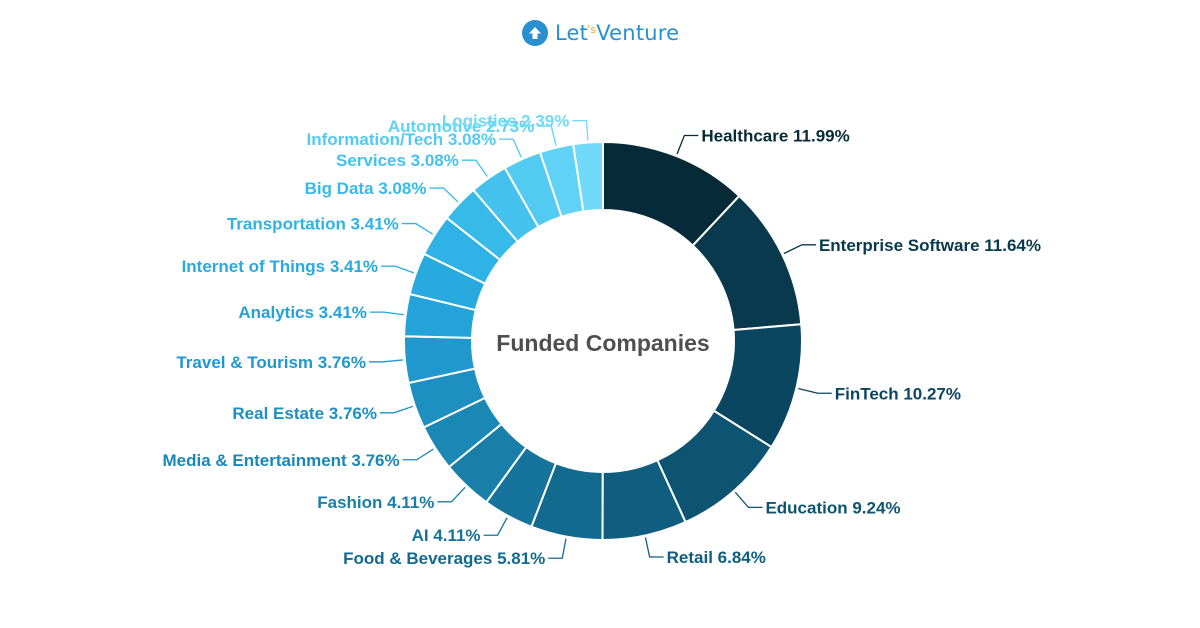 The height and width of the screenshot is (628, 1200). I want to click on leader-logistics, so click(580, 130).